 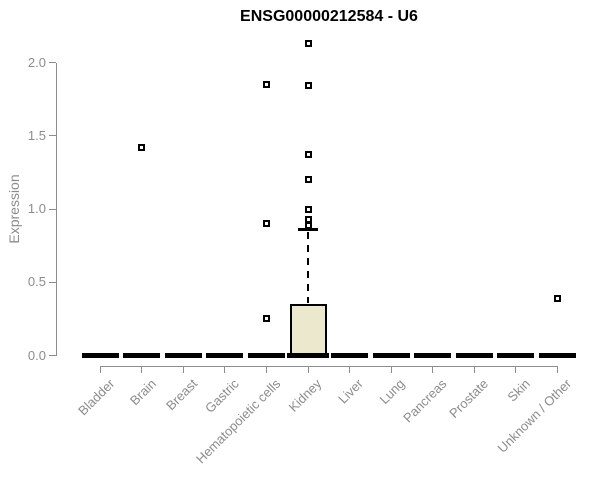 What do you see at coordinates (36, 135) in the screenshot?
I see `y-tick-label: 1.5` at bounding box center [36, 135].